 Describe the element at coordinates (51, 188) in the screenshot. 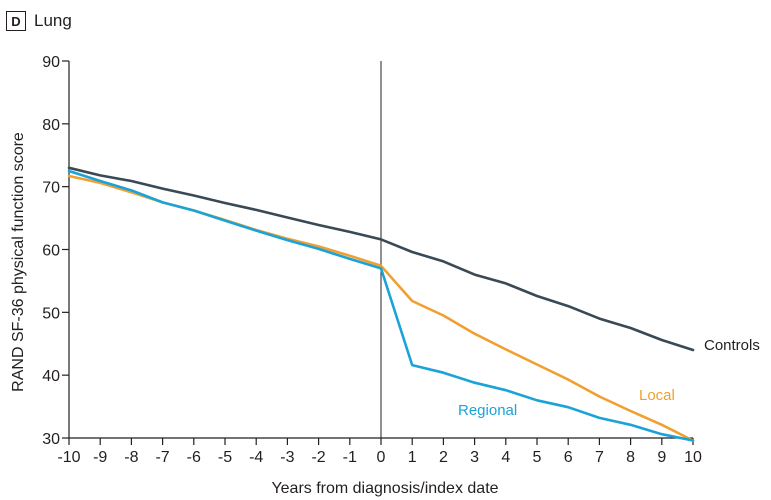

I see `y-tick-label: 70` at that location.